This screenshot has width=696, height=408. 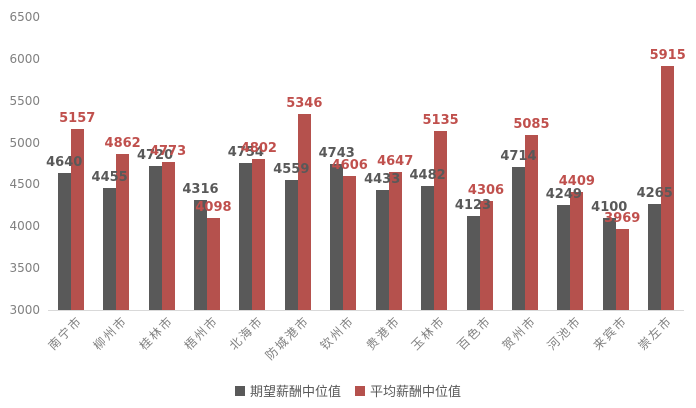 I want to click on value-label-average: 5157, so click(x=77, y=119).